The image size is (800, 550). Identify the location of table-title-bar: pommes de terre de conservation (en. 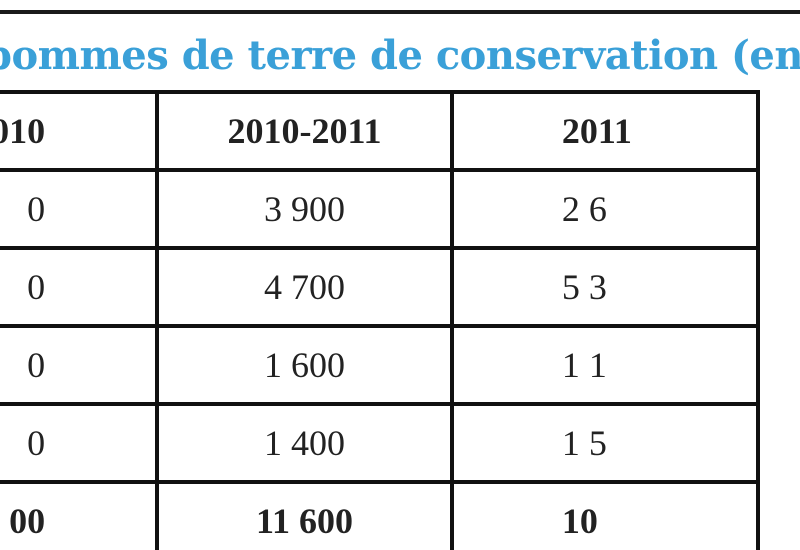
(400, 50).